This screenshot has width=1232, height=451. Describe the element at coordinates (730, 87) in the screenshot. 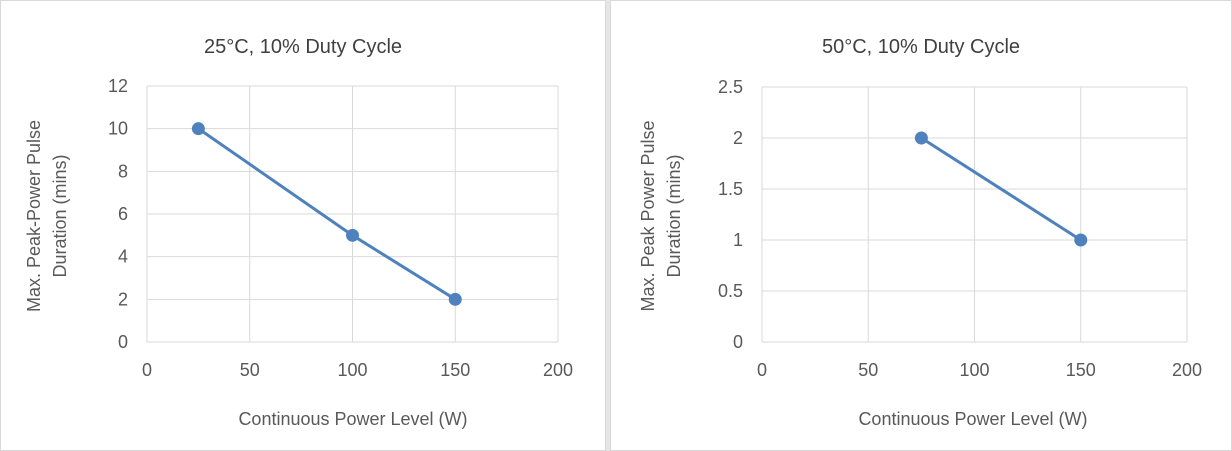

I see `y-tick-label: 2.5` at that location.